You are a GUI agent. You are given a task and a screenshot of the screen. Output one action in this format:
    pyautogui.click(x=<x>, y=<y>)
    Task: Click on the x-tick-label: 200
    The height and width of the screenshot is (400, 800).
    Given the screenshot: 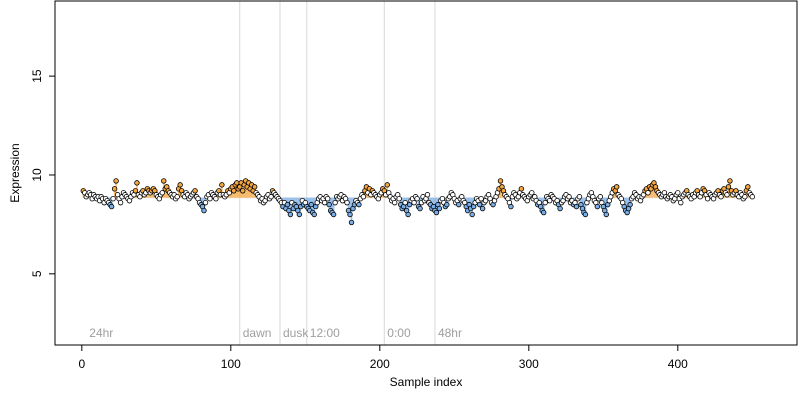 What is the action you would take?
    pyautogui.click(x=380, y=364)
    